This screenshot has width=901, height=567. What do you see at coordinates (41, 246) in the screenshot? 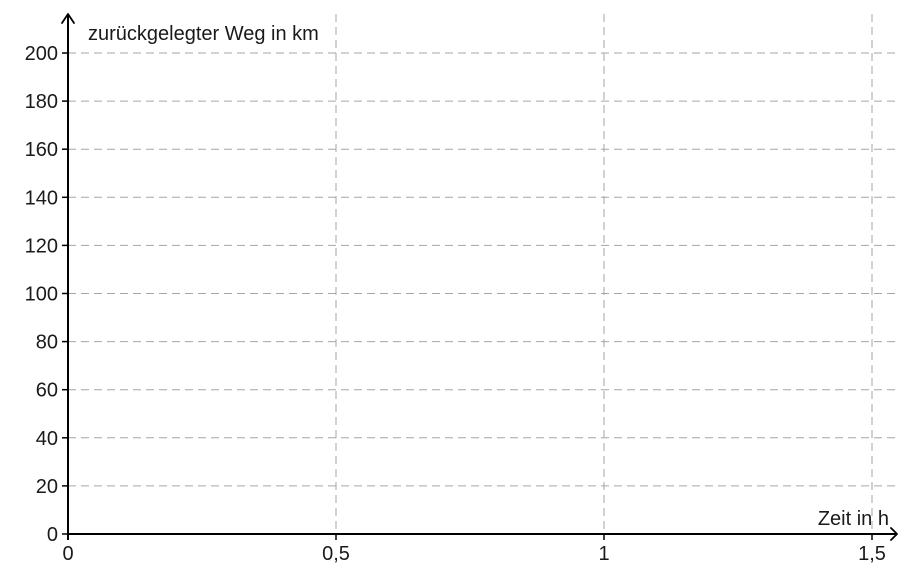
I see `y-tick-label: 120` at bounding box center [41, 246].